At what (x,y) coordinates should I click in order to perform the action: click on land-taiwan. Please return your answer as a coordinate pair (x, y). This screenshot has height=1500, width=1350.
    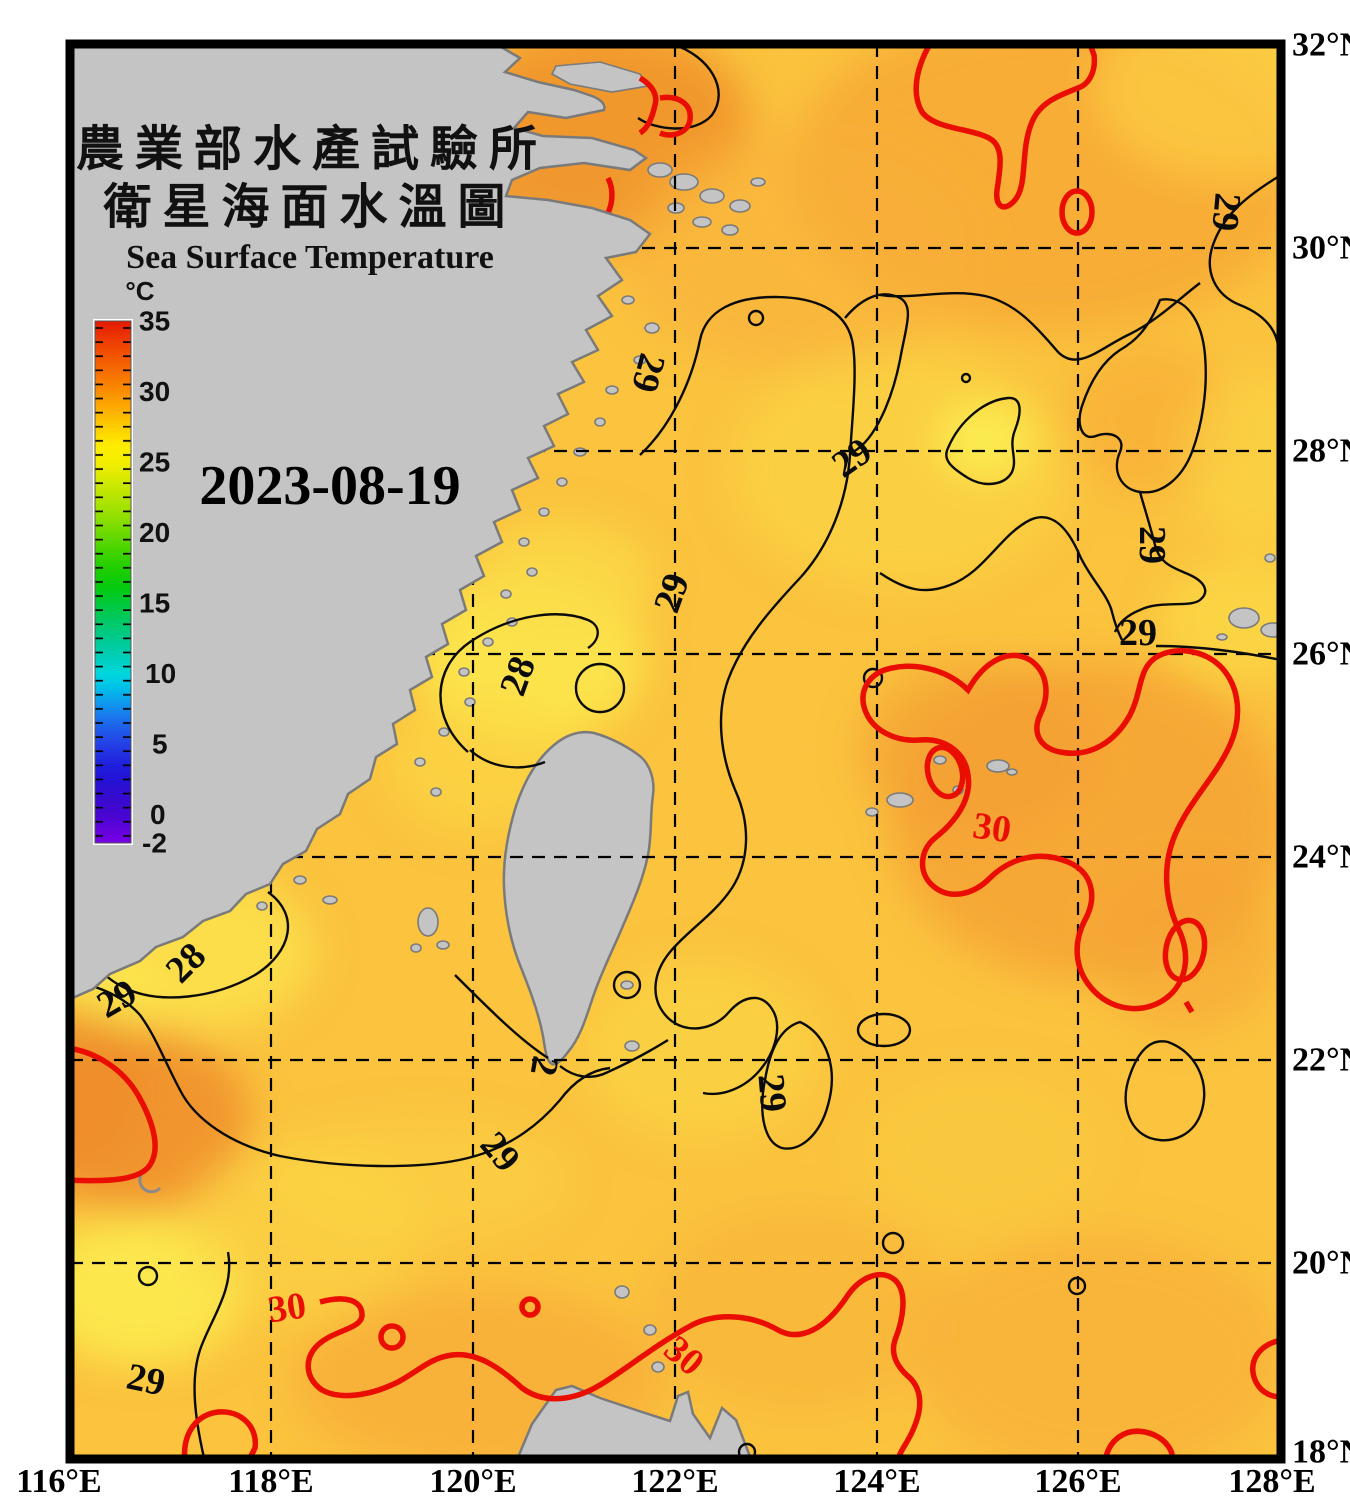
    Looking at the image, I should click on (578, 898).